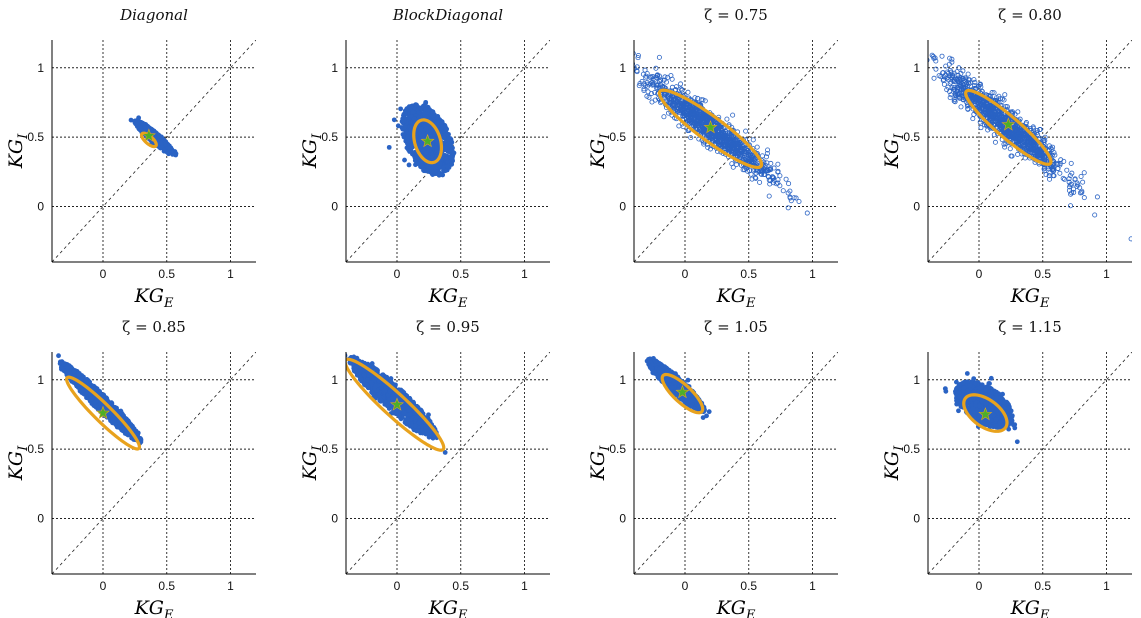 This screenshot has width=1141, height=618. What do you see at coordinates (154, 463) in the screenshot?
I see `diagonal-line` at bounding box center [154, 463].